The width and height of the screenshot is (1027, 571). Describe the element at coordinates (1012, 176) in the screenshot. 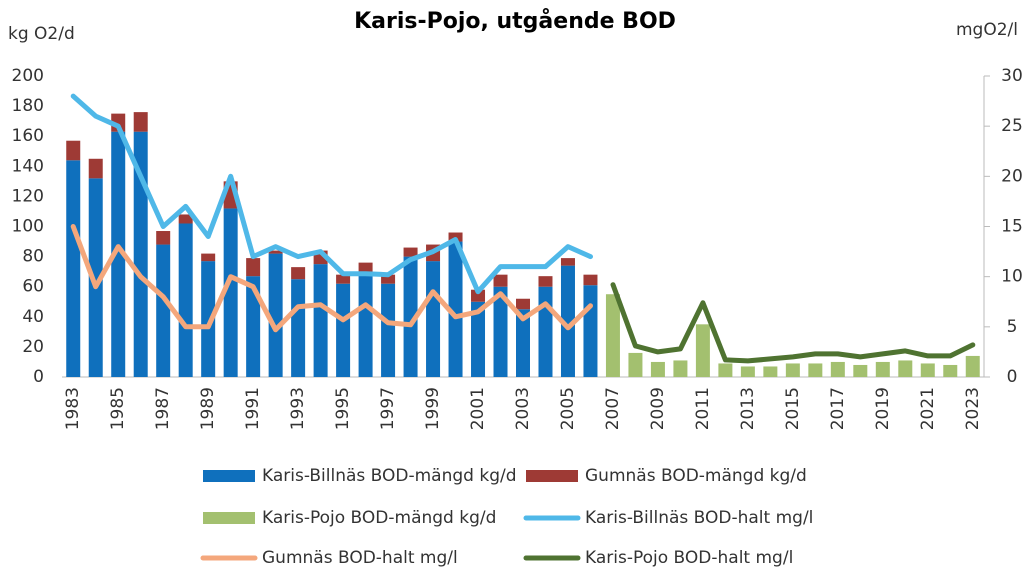

I see `y2-tick-label: 20` at that location.